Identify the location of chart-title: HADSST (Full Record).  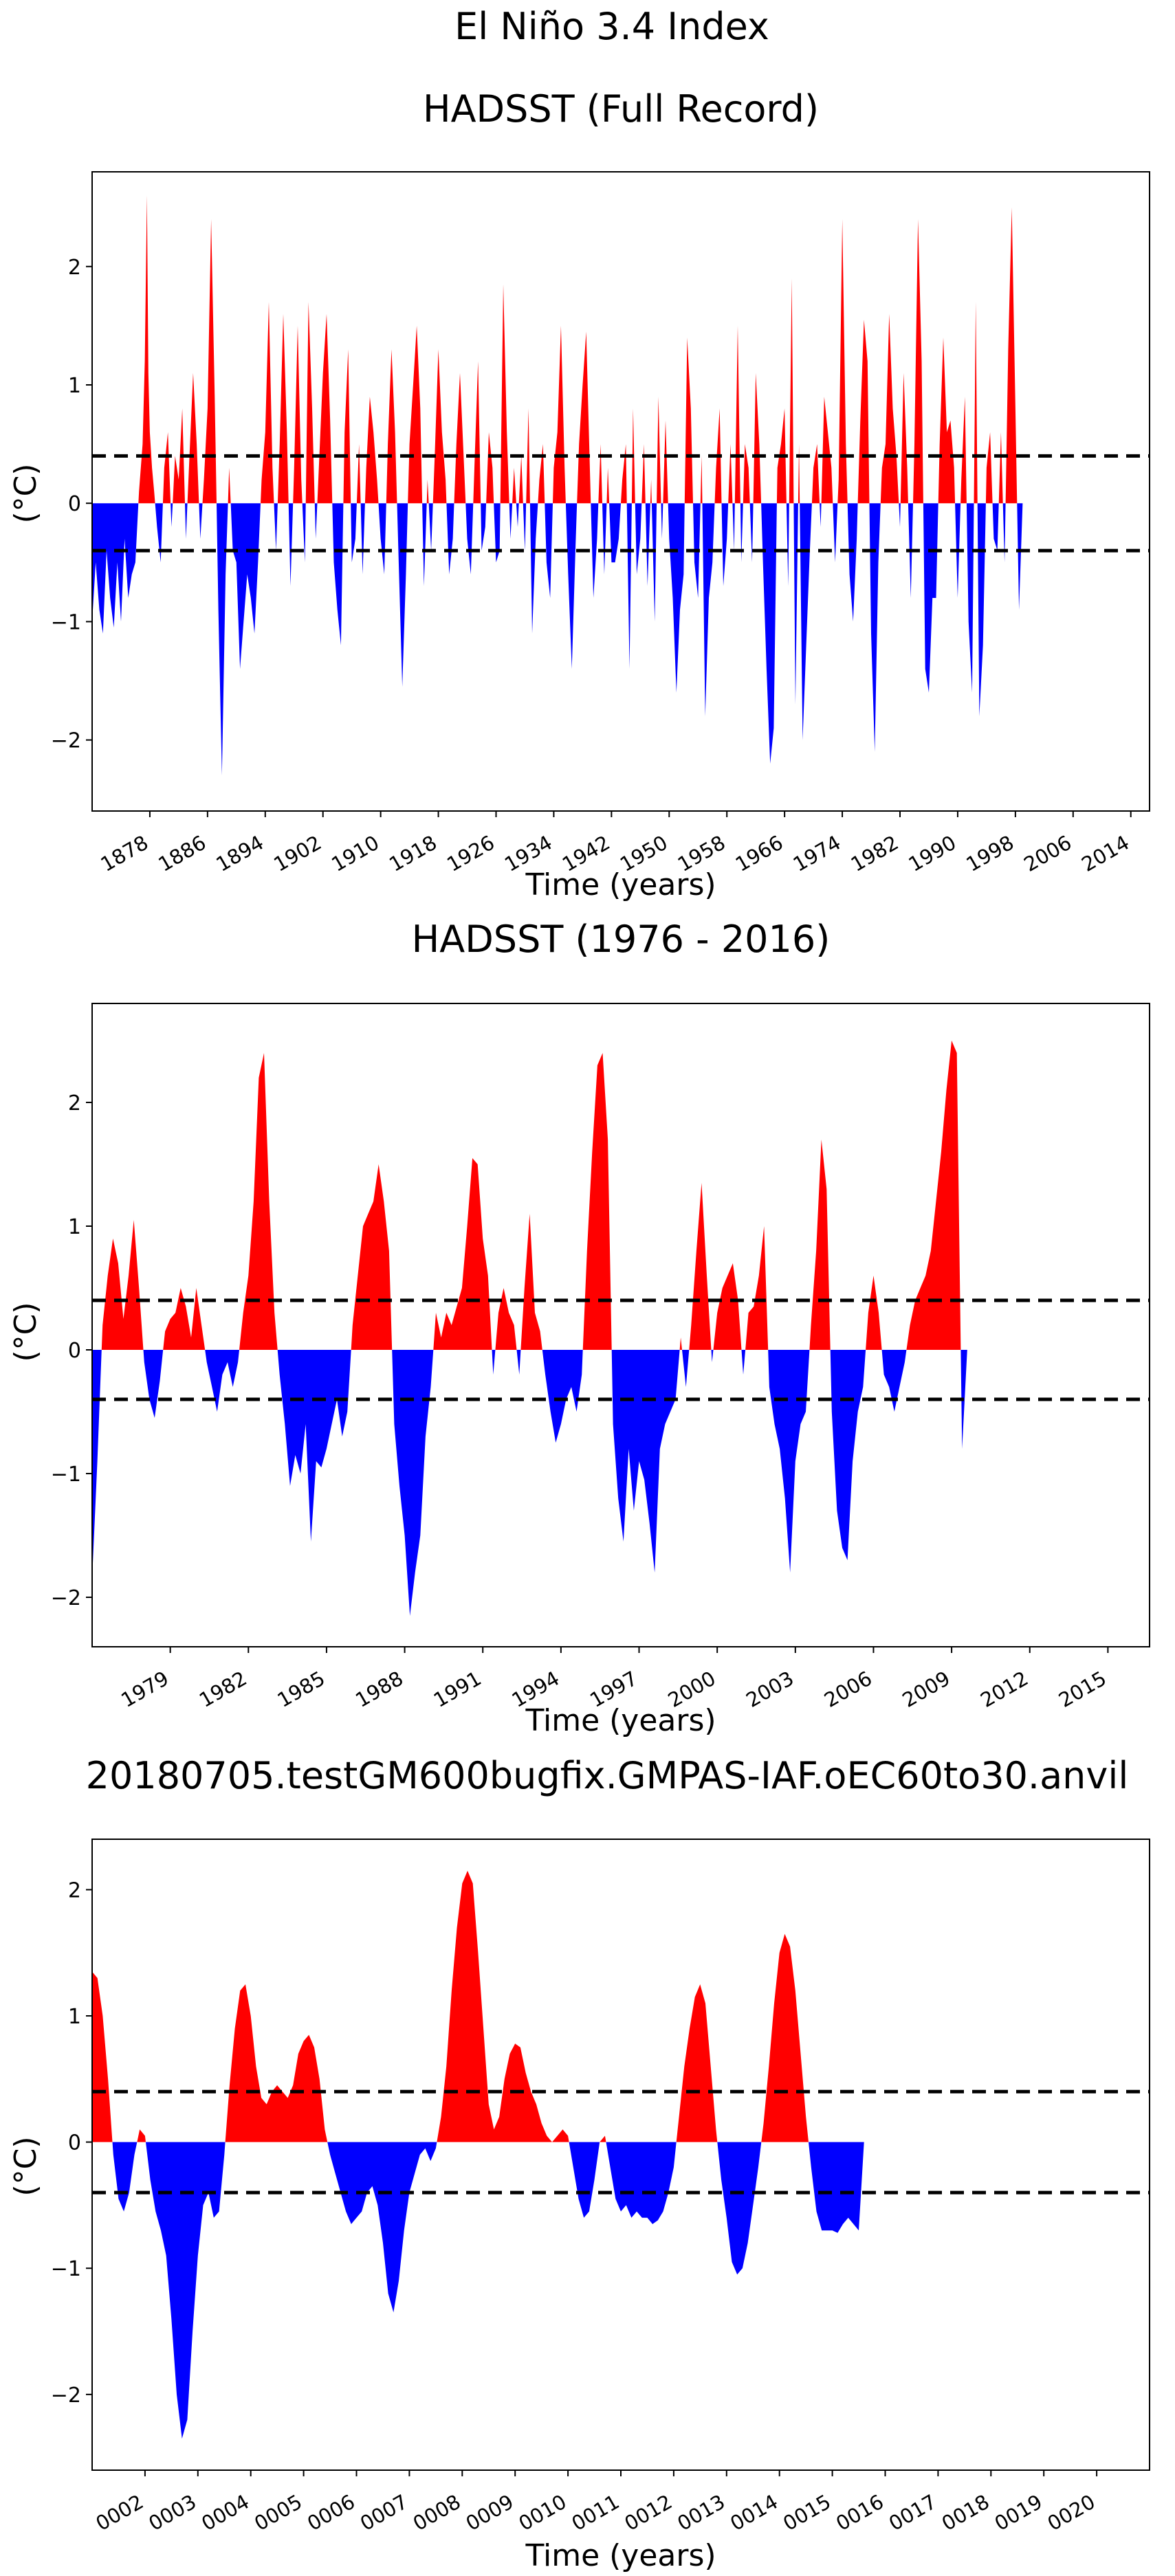
(621, 109).